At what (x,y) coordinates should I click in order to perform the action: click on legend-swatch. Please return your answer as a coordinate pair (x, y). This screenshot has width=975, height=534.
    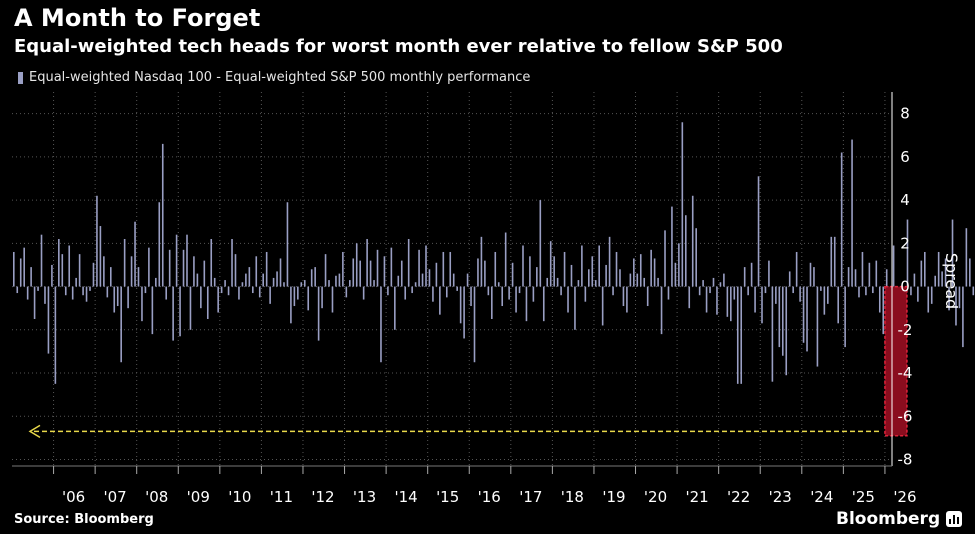
    Looking at the image, I should click on (20, 77).